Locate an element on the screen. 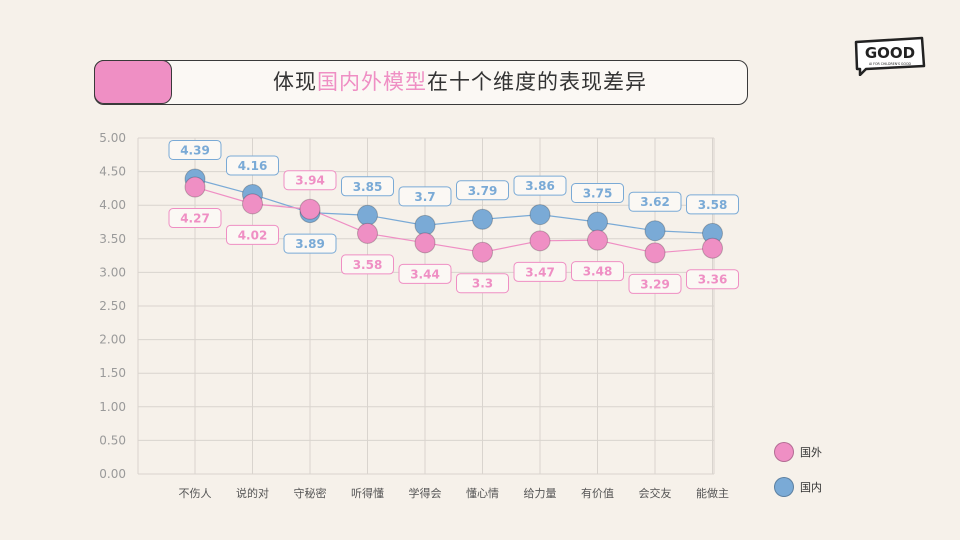  legend-swatch-domestic is located at coordinates (784, 487).